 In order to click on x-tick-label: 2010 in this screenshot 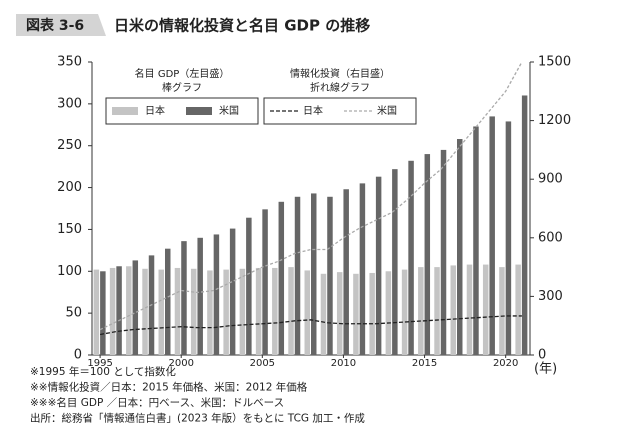, I will do `click(343, 363)`.